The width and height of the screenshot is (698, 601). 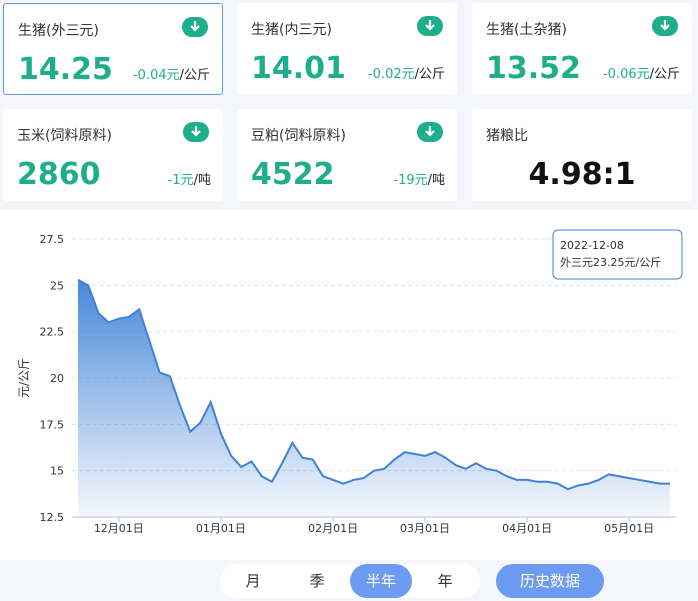 What do you see at coordinates (156, 75) in the screenshot?
I see `change-value: -0.04元` at bounding box center [156, 75].